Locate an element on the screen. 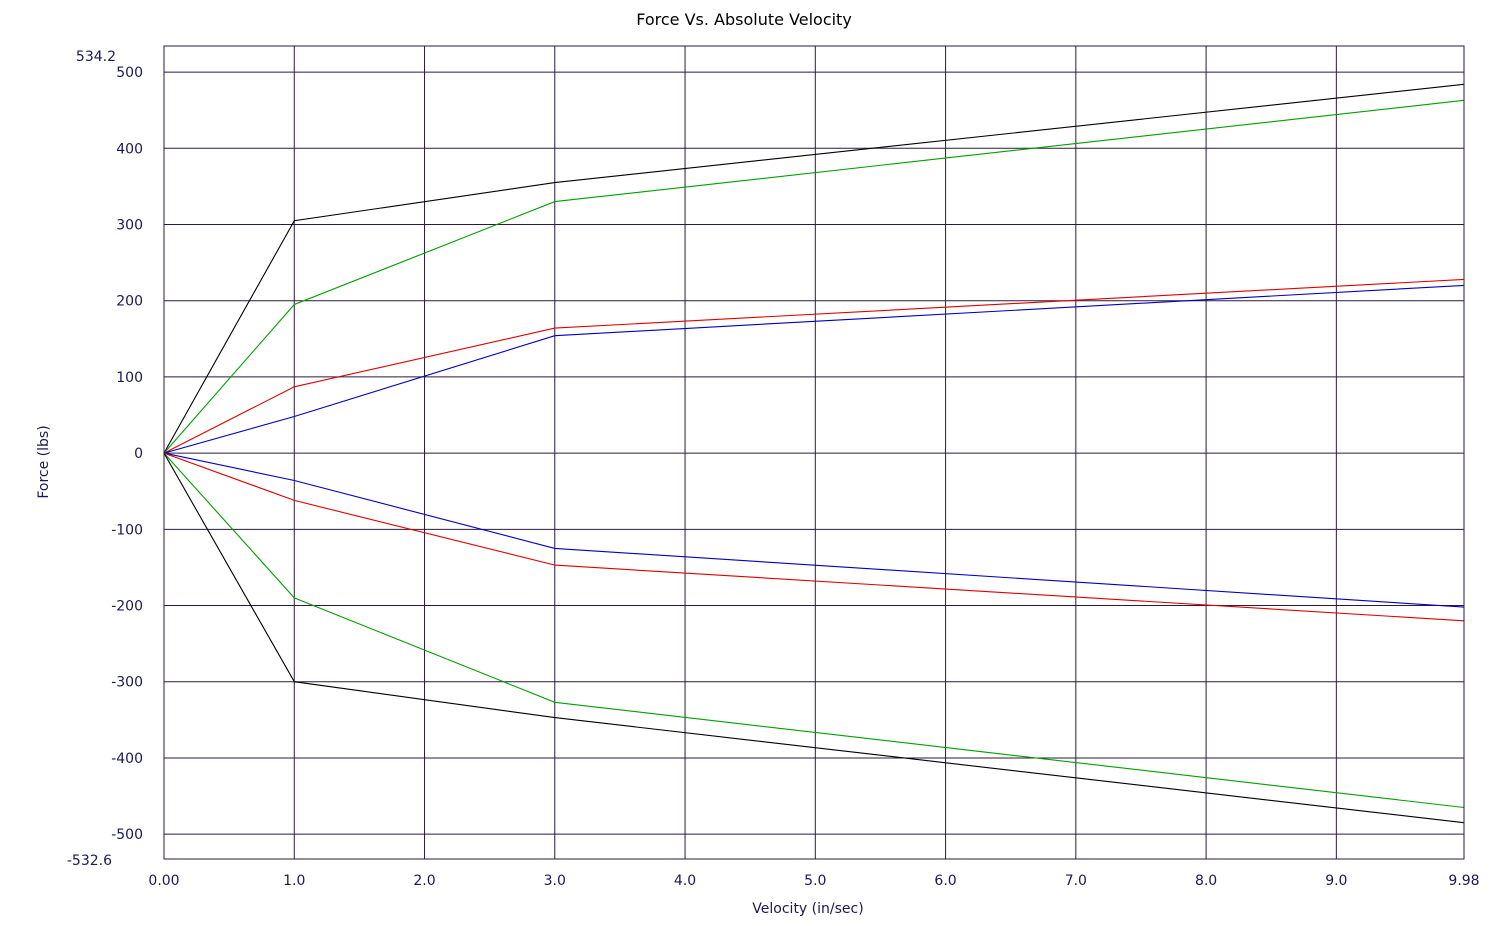 The image size is (1499, 926). x-tick-label: 7.0 is located at coordinates (1076, 881).